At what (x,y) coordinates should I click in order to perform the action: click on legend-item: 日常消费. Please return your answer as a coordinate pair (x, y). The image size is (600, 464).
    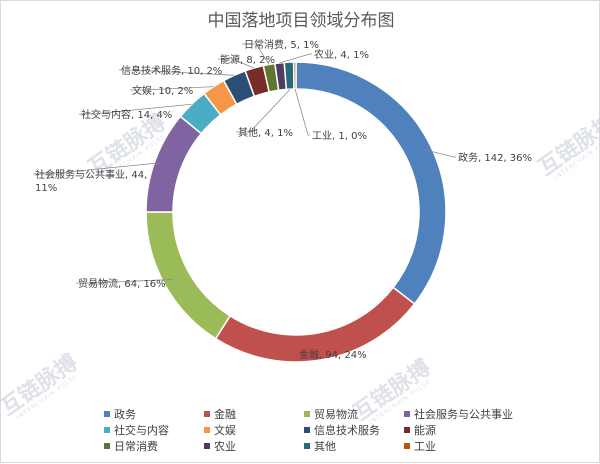
    Looking at the image, I should click on (131, 446).